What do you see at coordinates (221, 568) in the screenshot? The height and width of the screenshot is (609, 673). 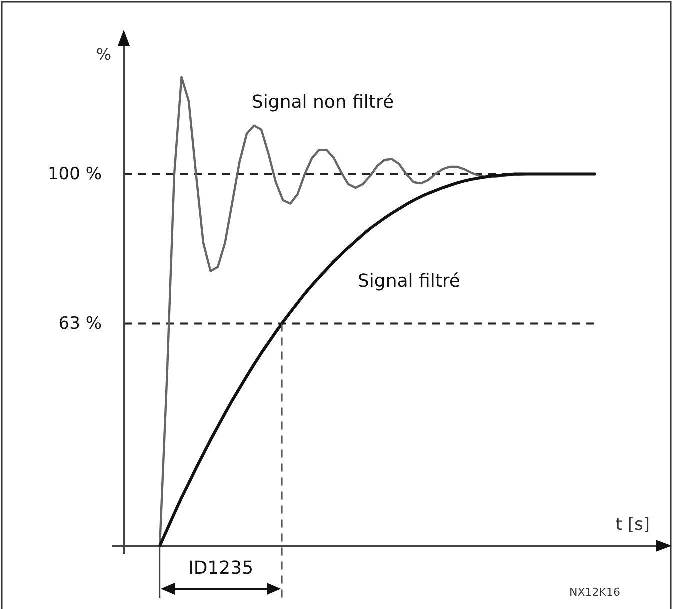 I see `text: ID1235` at bounding box center [221, 568].